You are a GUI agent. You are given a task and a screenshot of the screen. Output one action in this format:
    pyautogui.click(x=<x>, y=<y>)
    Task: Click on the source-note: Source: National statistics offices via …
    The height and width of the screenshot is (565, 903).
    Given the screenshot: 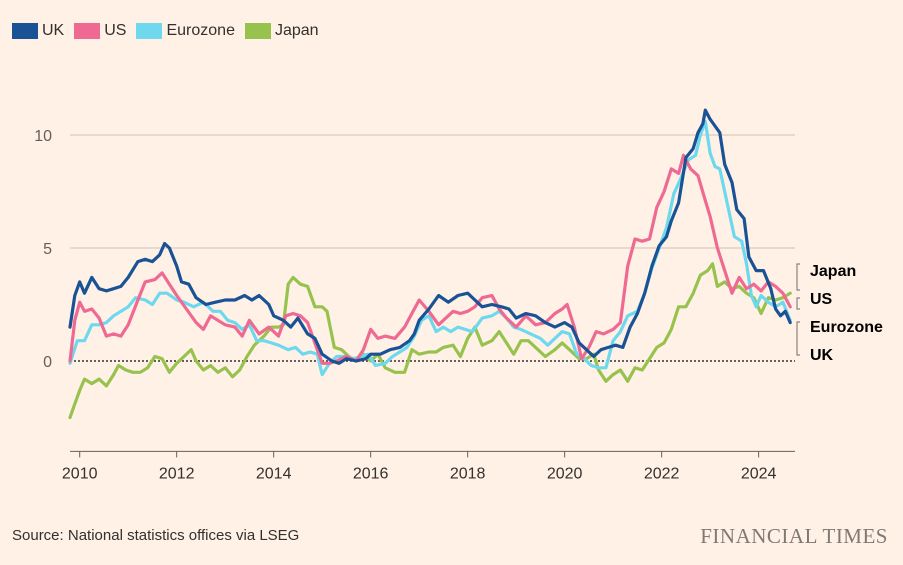 What is the action you would take?
    pyautogui.click(x=156, y=535)
    